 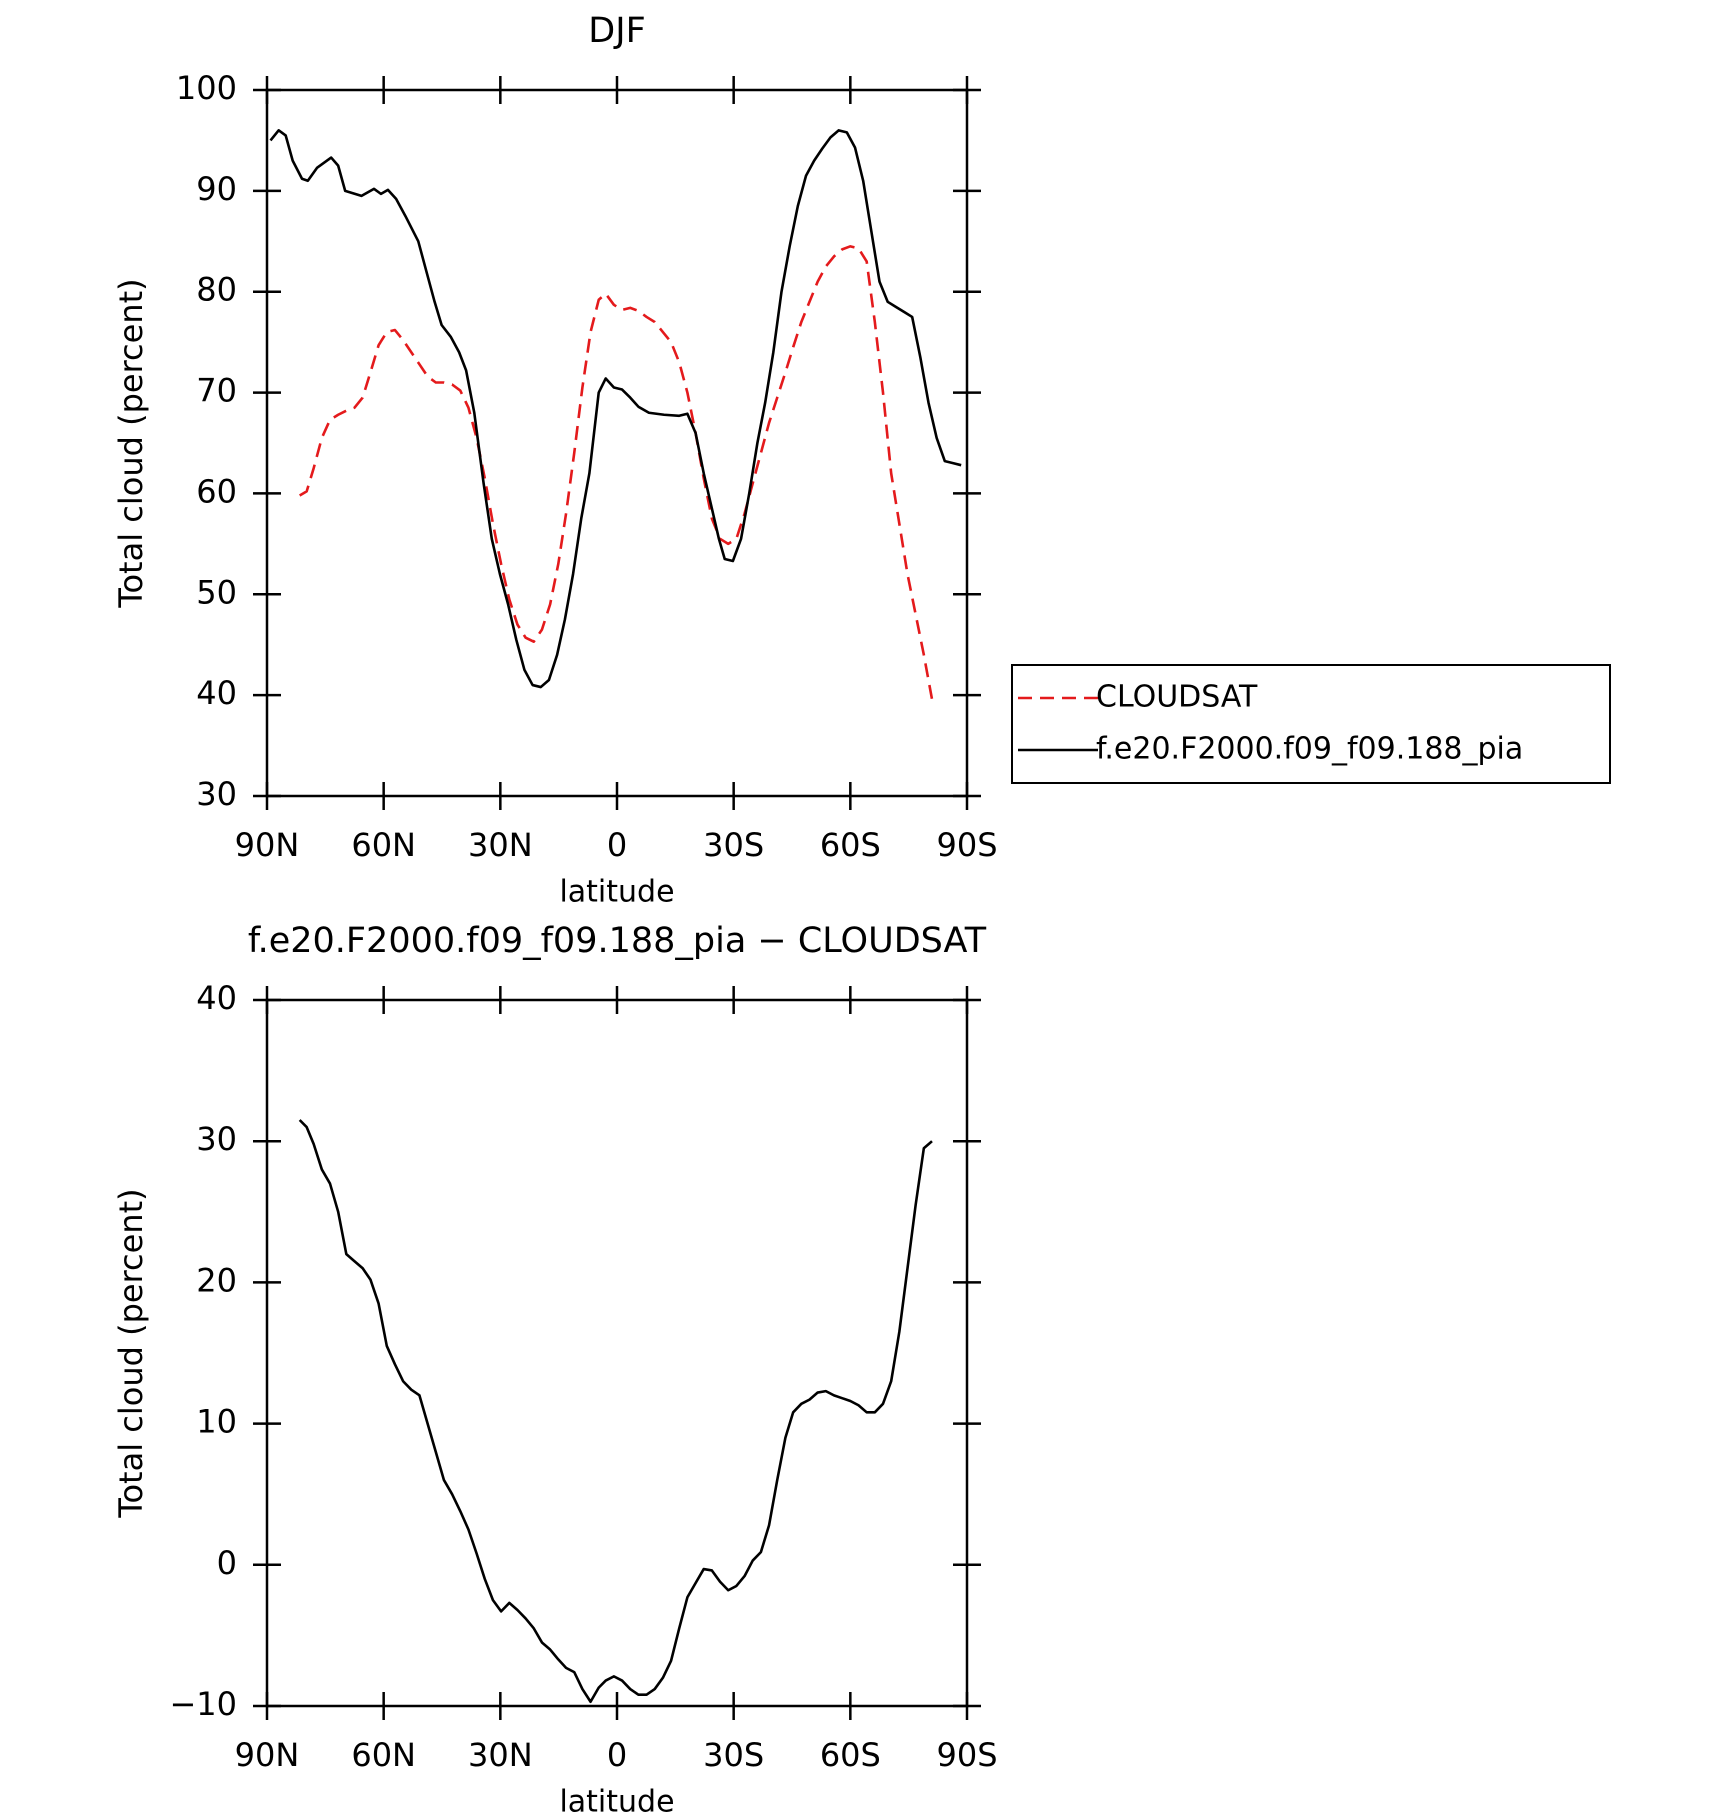 What do you see at coordinates (216, 391) in the screenshot?
I see `y-tick-label: 70` at bounding box center [216, 391].